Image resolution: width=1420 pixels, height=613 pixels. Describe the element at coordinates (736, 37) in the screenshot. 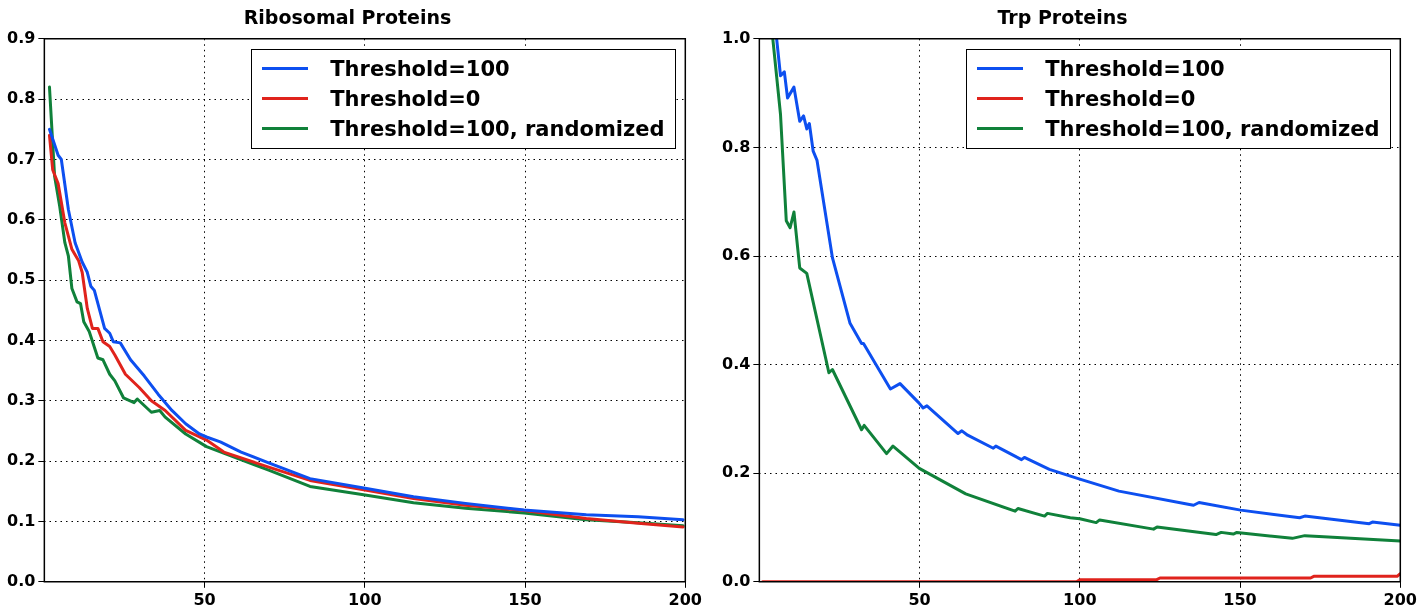

I see `y-tick-label: 1.0` at that location.